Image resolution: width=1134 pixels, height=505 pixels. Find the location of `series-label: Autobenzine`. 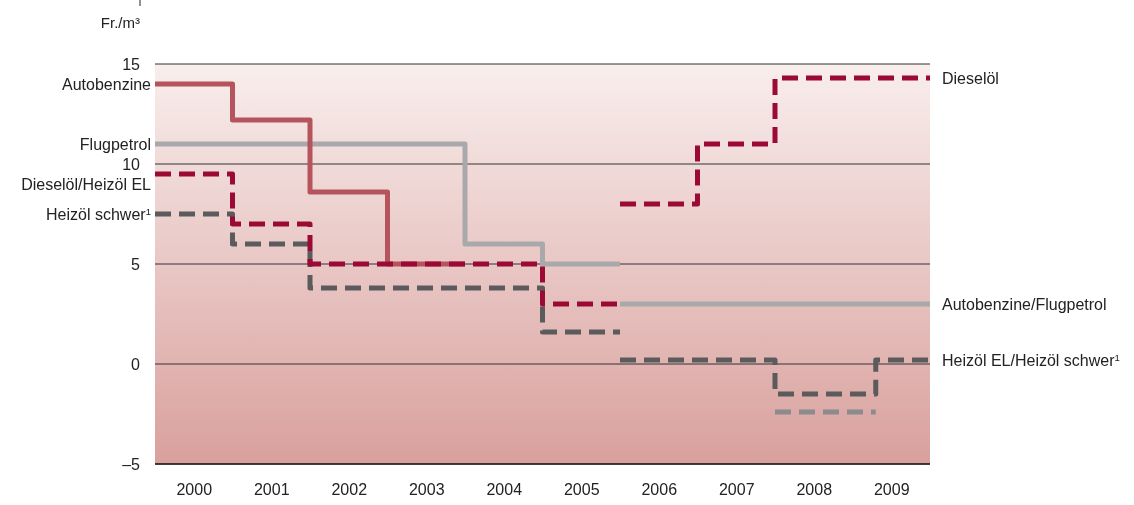

series-label: Autobenzine is located at coordinates (107, 84).